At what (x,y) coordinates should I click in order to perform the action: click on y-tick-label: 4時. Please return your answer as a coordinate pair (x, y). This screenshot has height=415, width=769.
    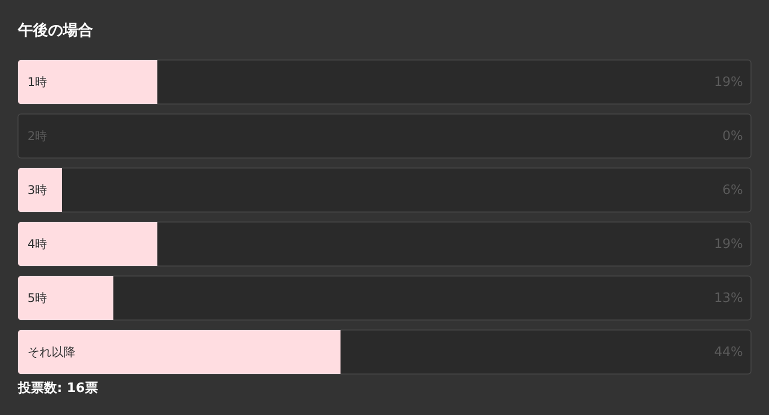
    Looking at the image, I should click on (38, 244).